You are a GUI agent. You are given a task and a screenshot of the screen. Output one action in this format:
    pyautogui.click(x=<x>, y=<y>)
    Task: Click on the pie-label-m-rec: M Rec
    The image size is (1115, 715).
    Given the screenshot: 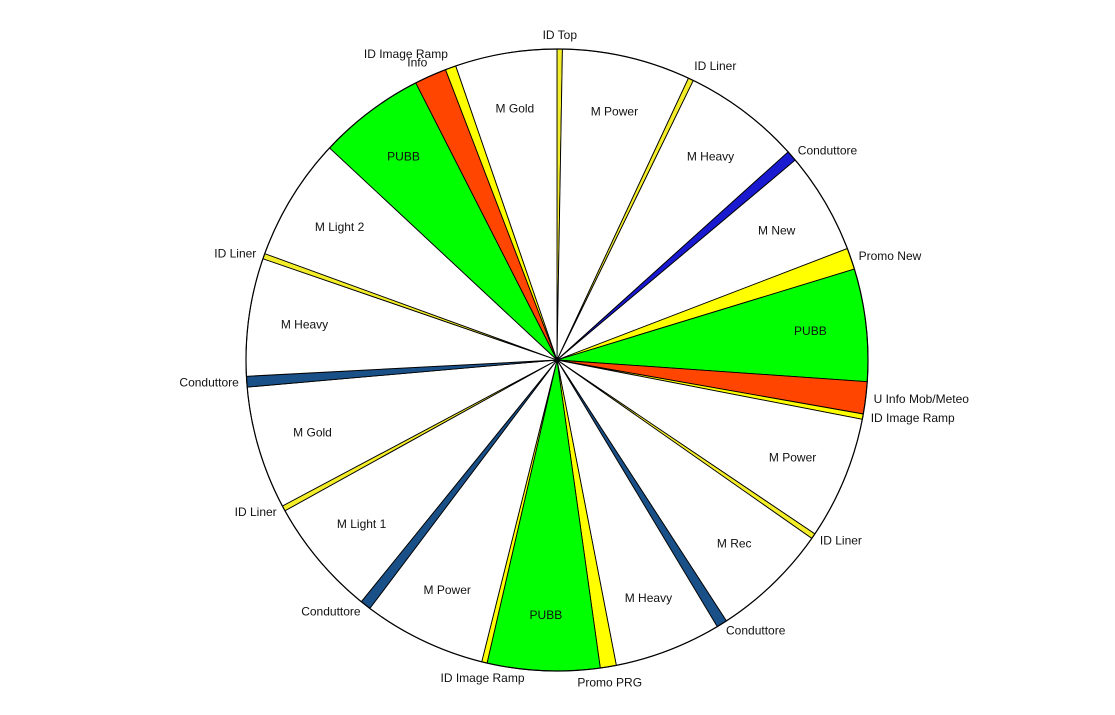 What is the action you would take?
    pyautogui.click(x=734, y=543)
    